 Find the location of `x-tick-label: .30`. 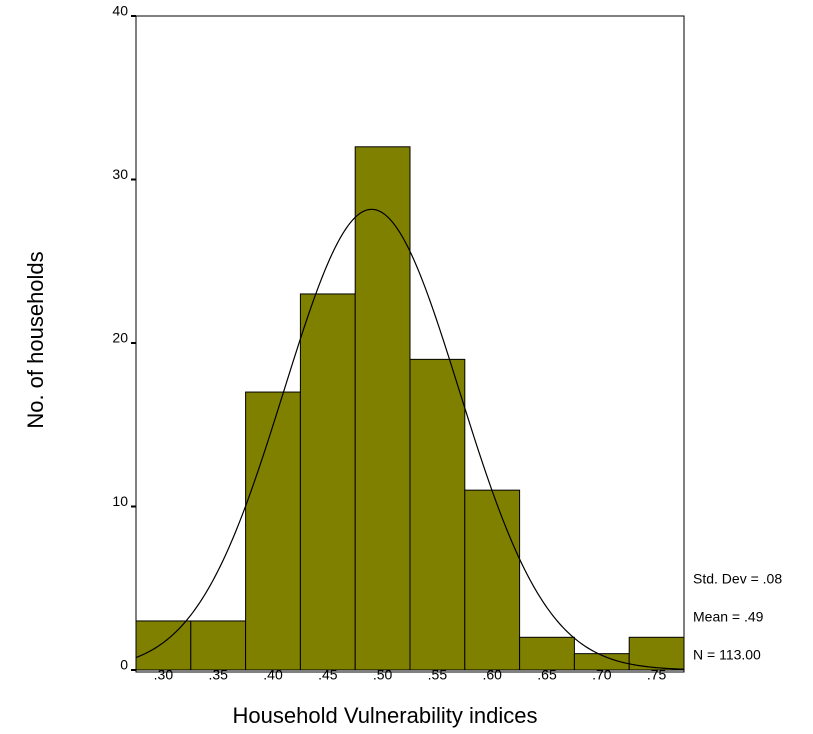

x-tick-label: .30 is located at coordinates (164, 675).